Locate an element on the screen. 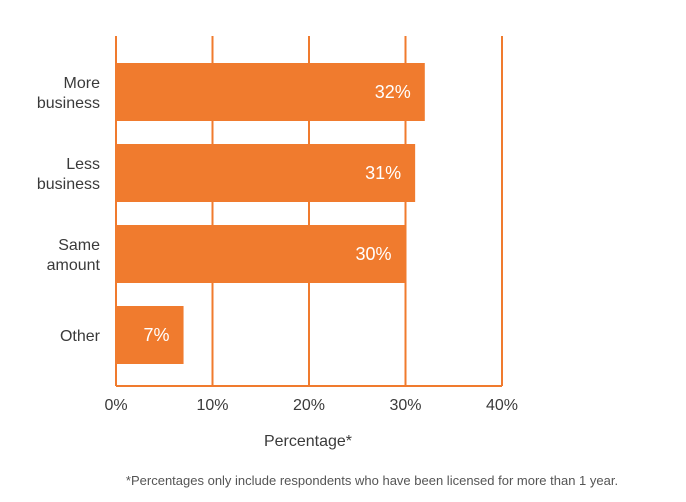  x-tick-label: 0% is located at coordinates (115, 405).